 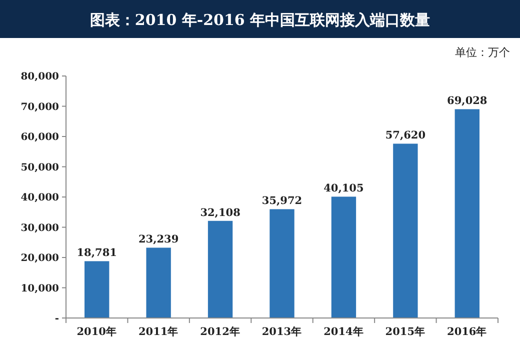 I want to click on y-tick-label: 40,000, so click(x=40, y=198).